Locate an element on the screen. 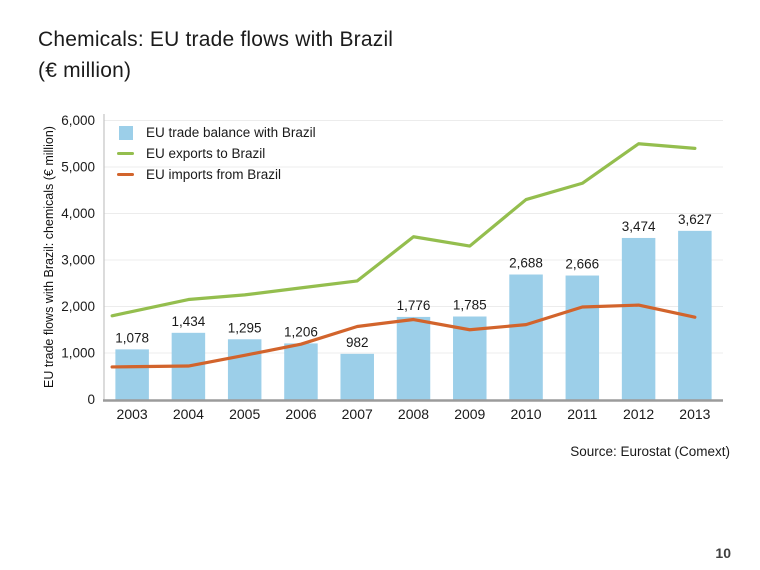 Image resolution: width=760 pixels, height=570 pixels. bar-value-label: 2,688 is located at coordinates (526, 263).